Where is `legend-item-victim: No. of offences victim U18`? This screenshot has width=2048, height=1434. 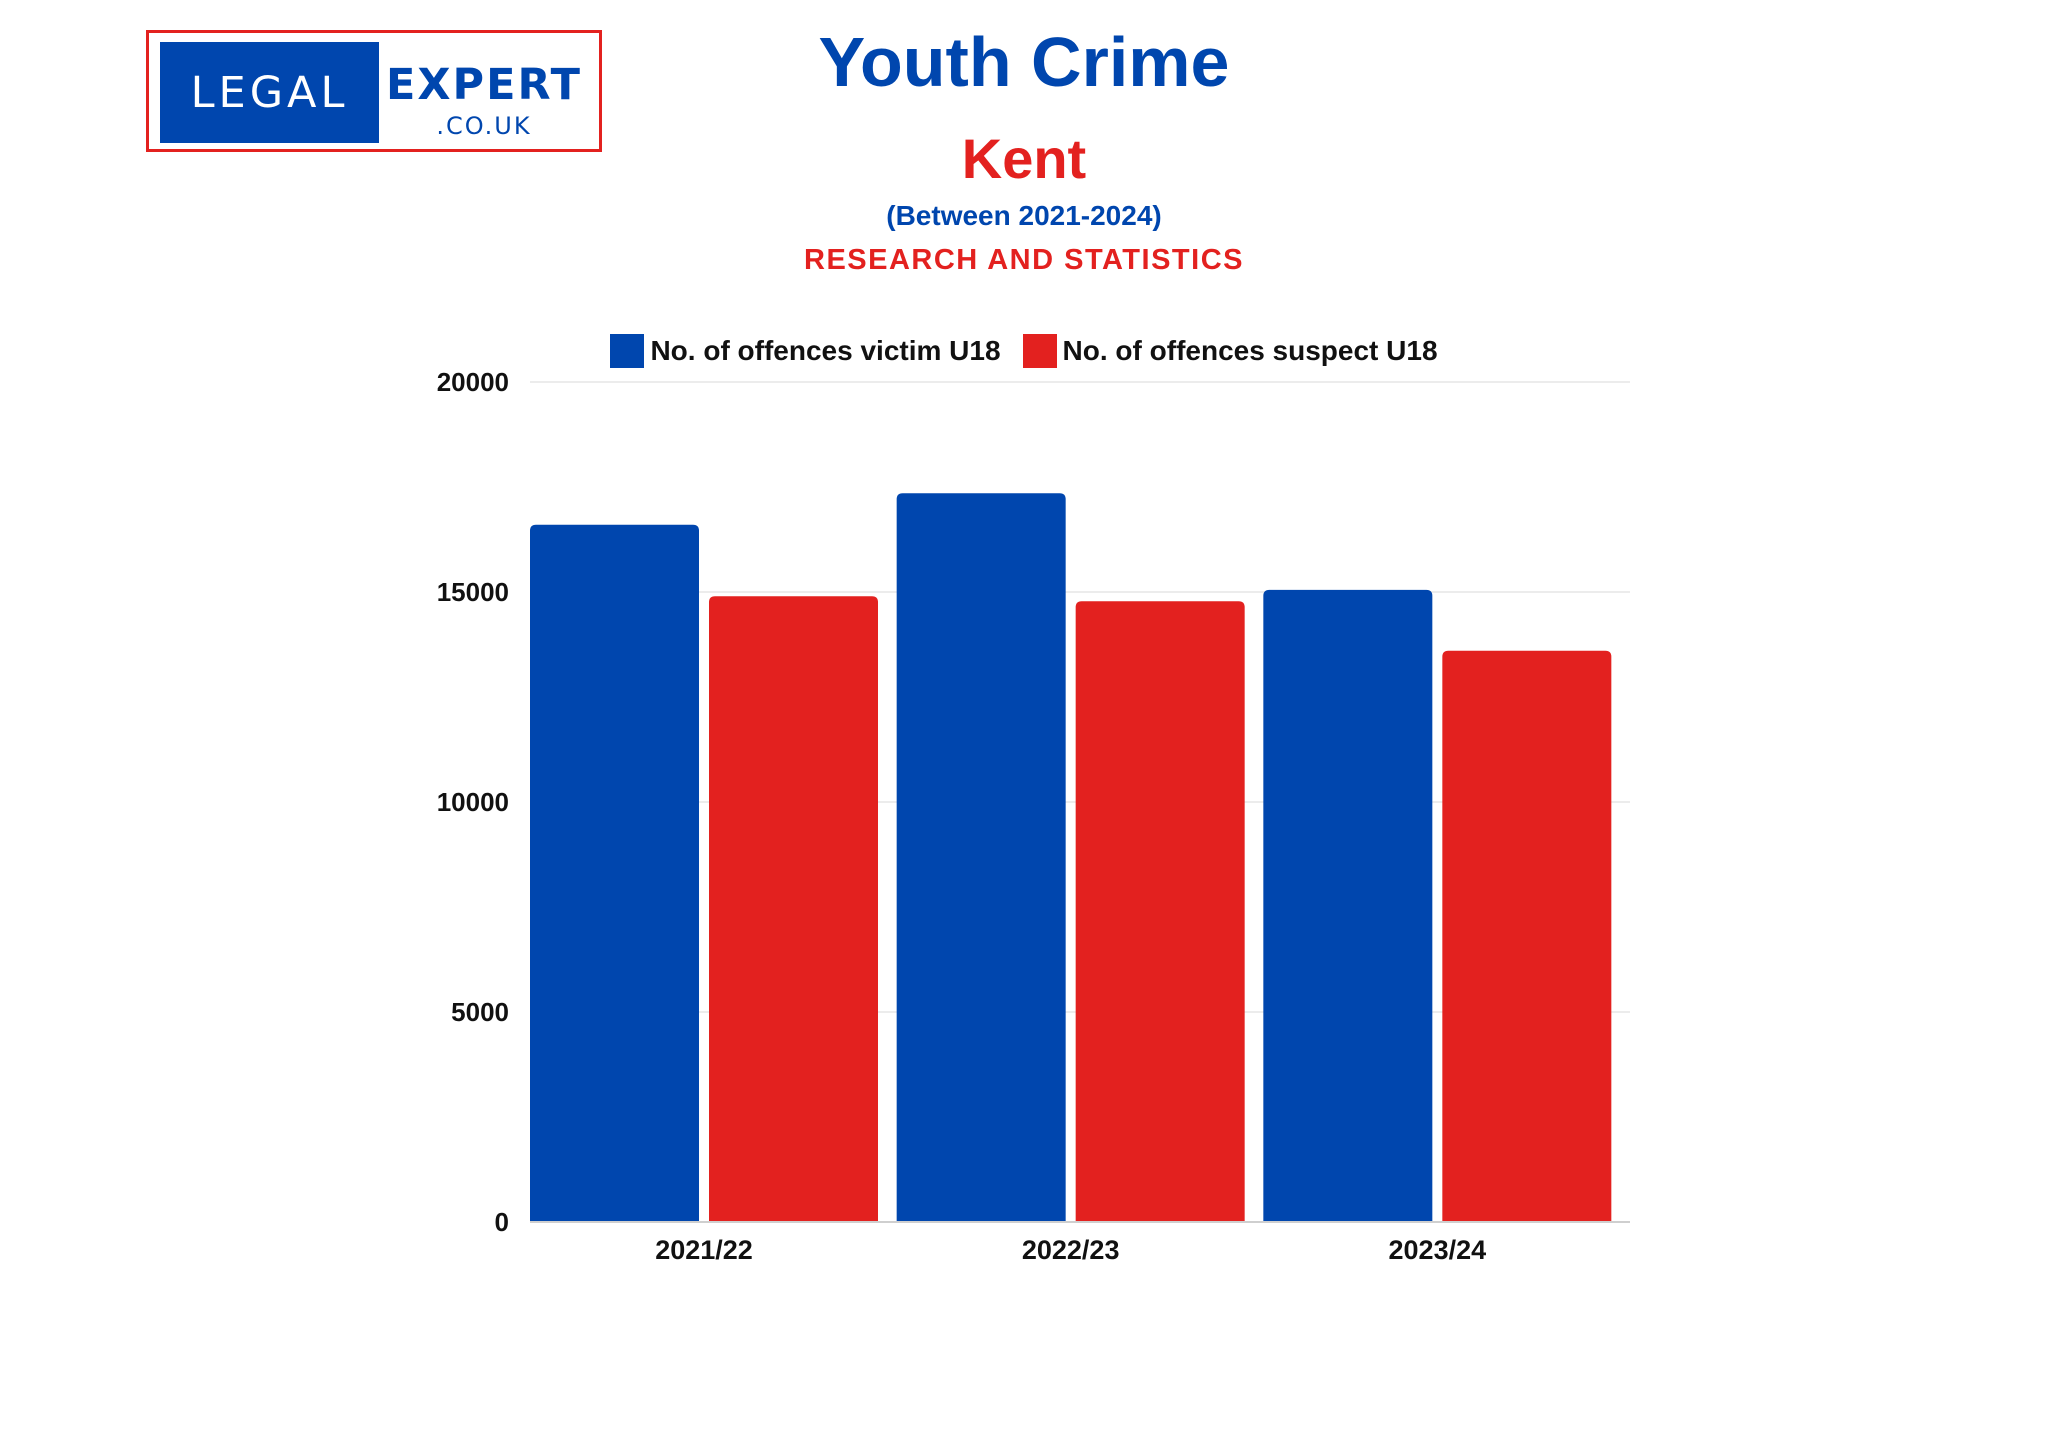 legend-item-victim: No. of offences victim U18 is located at coordinates (805, 351).